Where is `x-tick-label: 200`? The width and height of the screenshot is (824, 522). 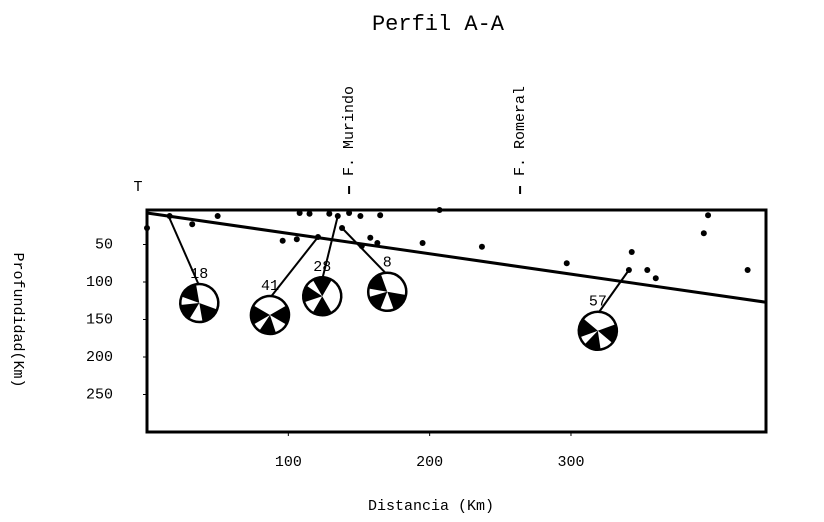 x-tick-label: 200 is located at coordinates (429, 462).